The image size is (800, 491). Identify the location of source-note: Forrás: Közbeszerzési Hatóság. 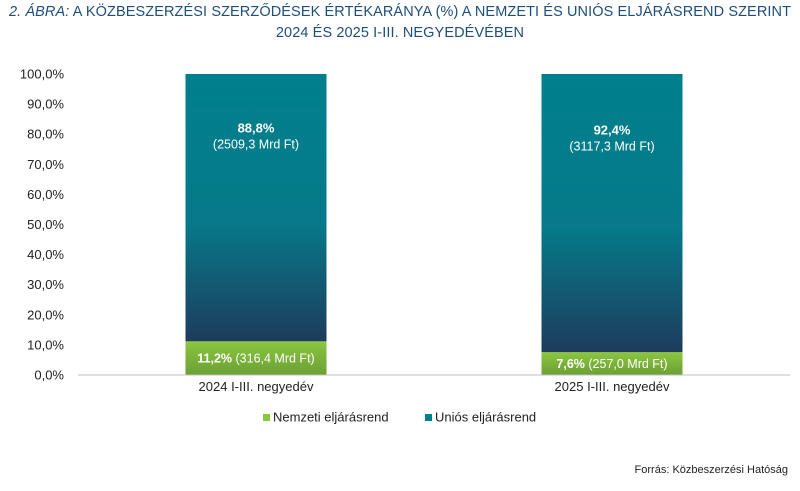
(711, 470).